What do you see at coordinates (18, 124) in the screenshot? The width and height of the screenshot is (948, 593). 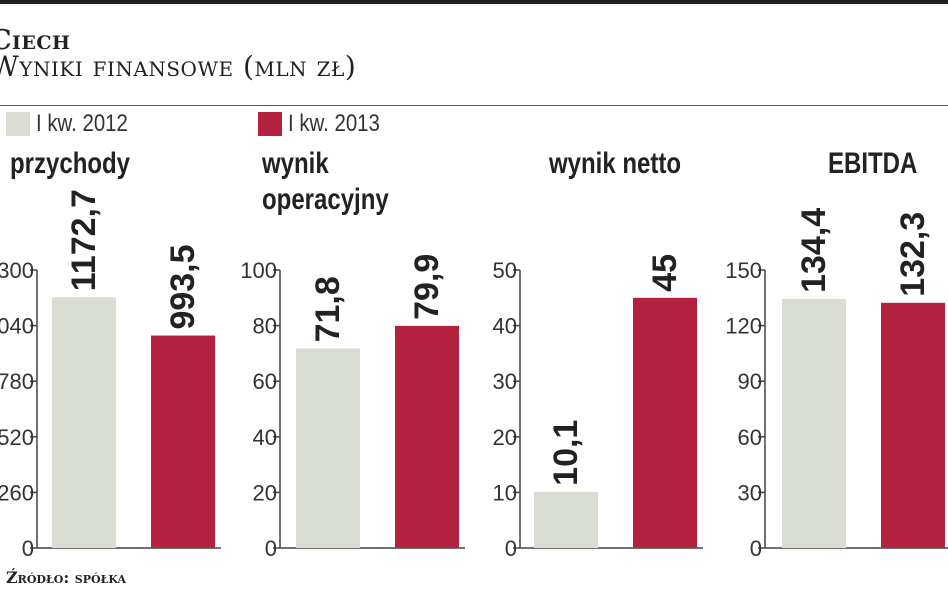 I see `legend-swatch-2012` at bounding box center [18, 124].